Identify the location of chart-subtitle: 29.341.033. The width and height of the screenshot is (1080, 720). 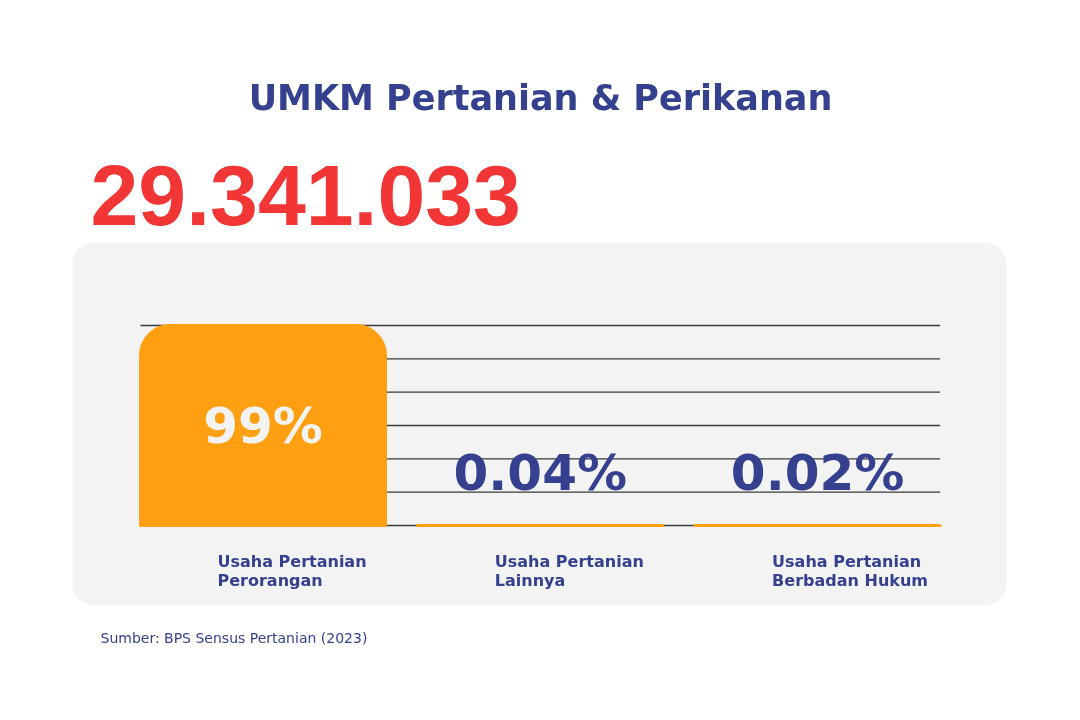
(305, 195).